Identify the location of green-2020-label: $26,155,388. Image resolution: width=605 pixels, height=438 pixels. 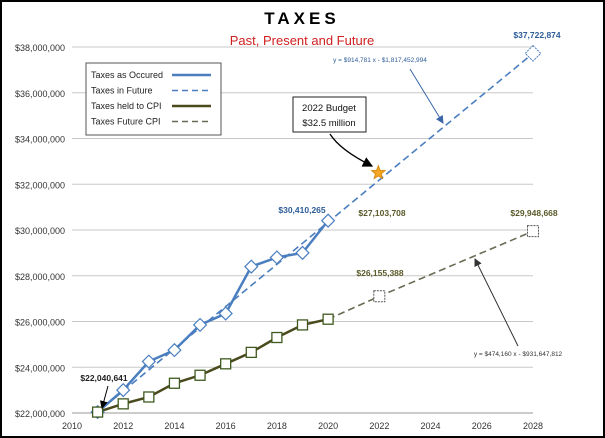
(380, 273).